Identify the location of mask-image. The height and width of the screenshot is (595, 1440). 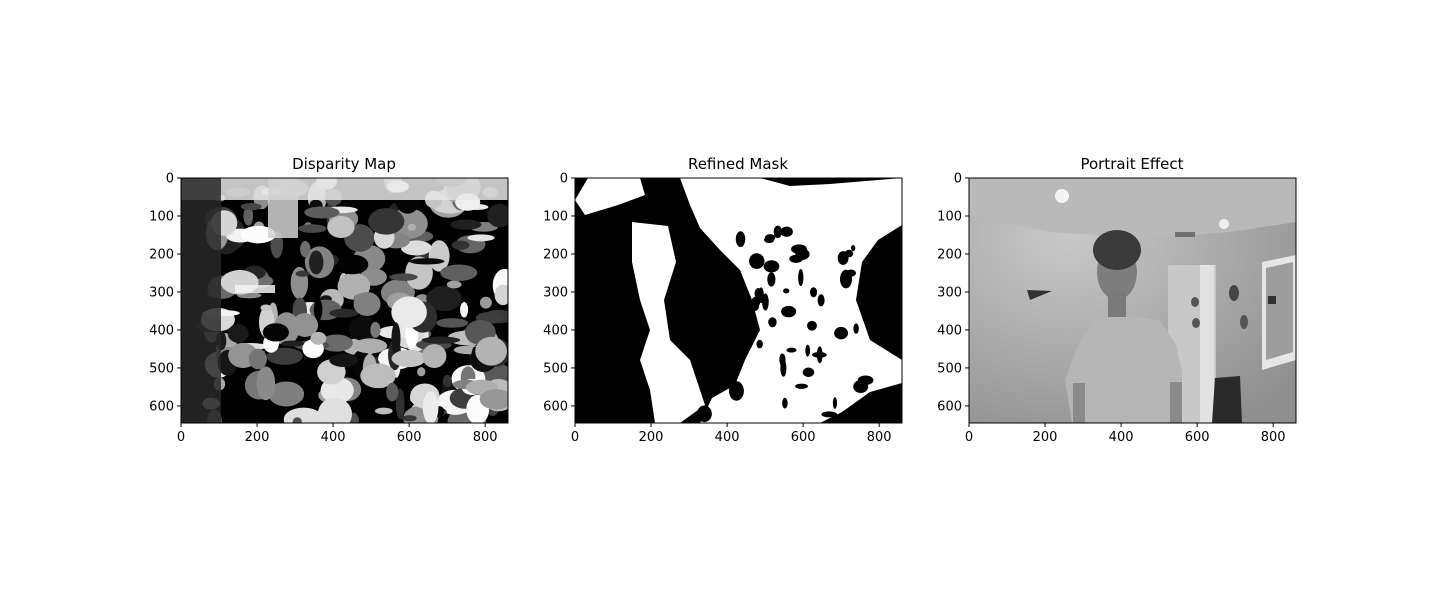
(738, 300).